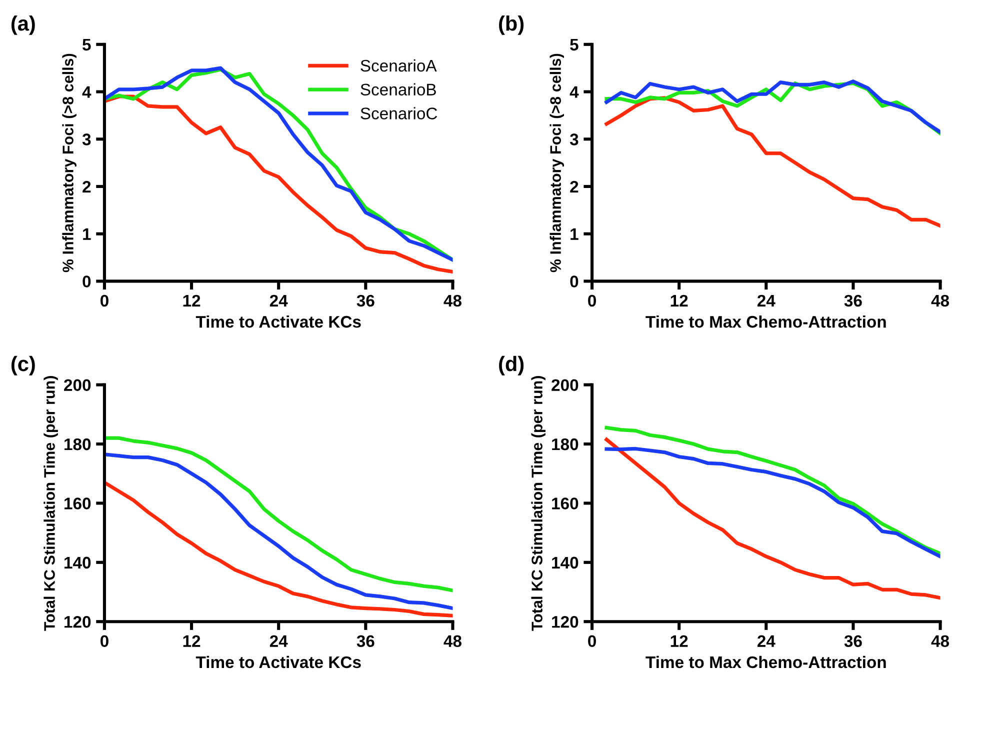 The width and height of the screenshot is (995, 740). I want to click on chart-title: (a), so click(23, 25).